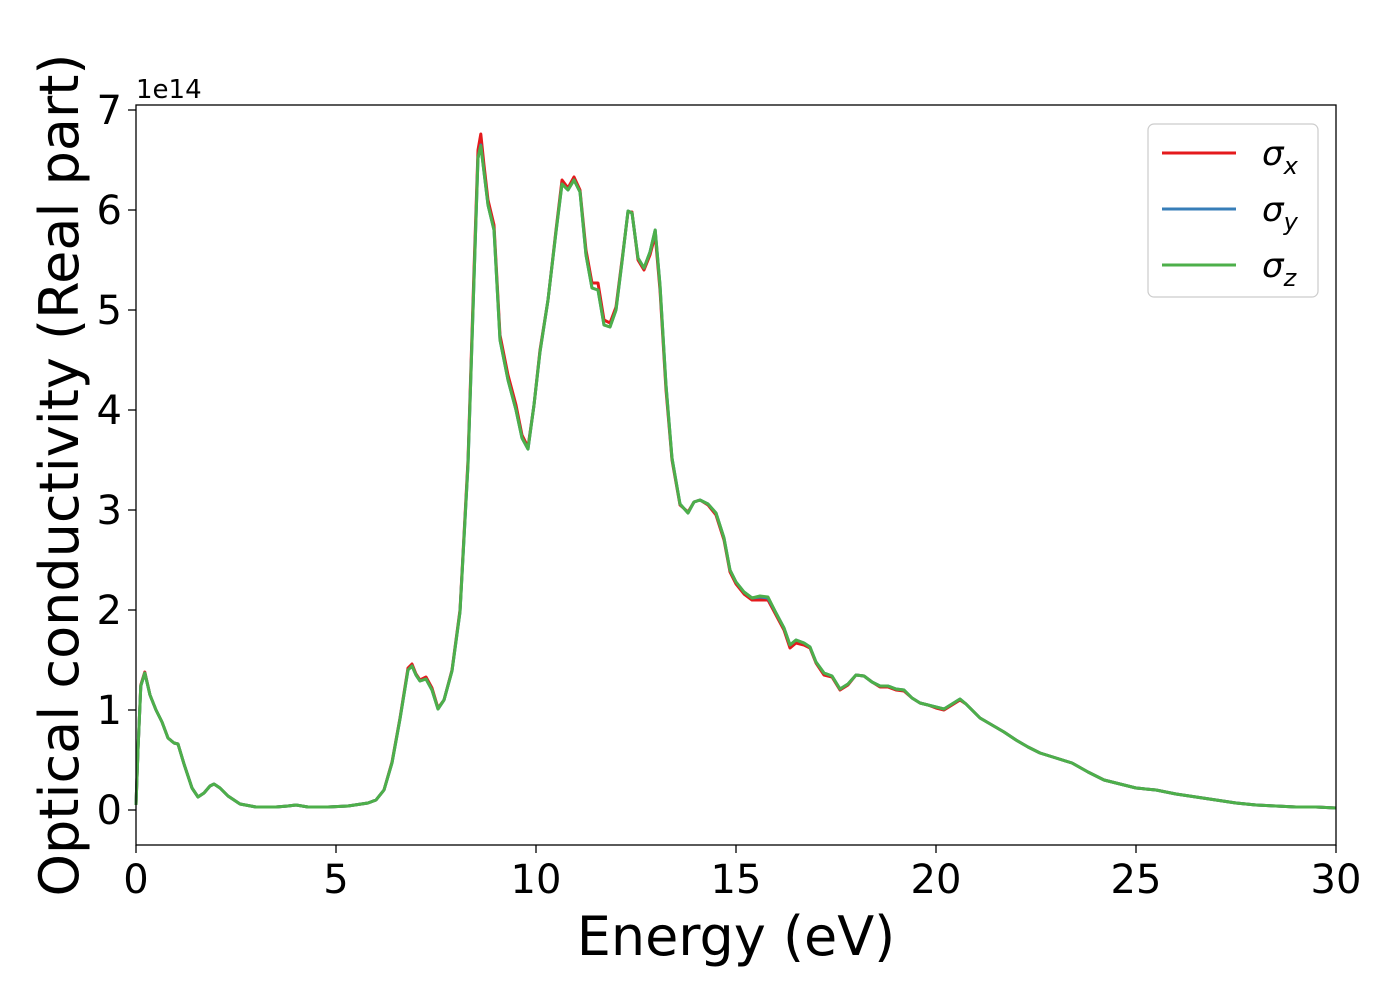  Describe the element at coordinates (736, 936) in the screenshot. I see `x-axis-title: Energy (eV)` at that location.